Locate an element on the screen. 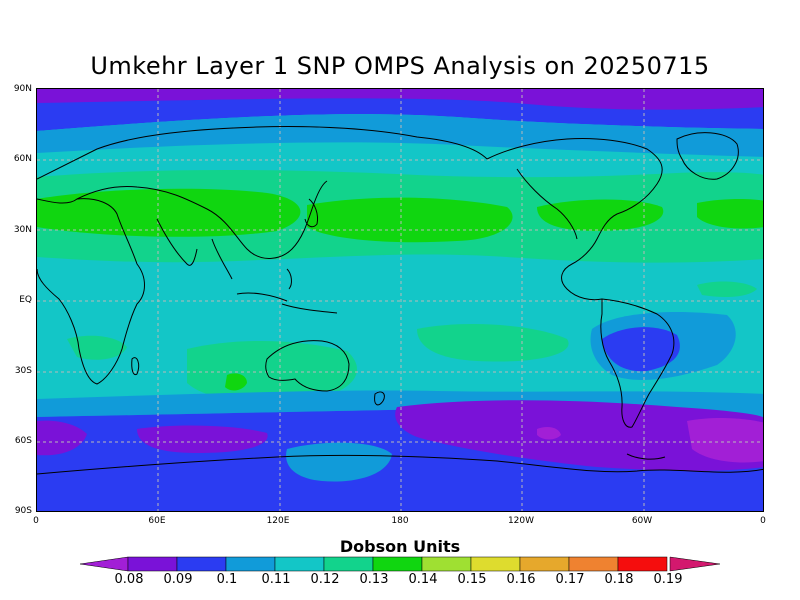 The height and width of the screenshot is (600, 800). lon-tick-label: 180 is located at coordinates (400, 521).